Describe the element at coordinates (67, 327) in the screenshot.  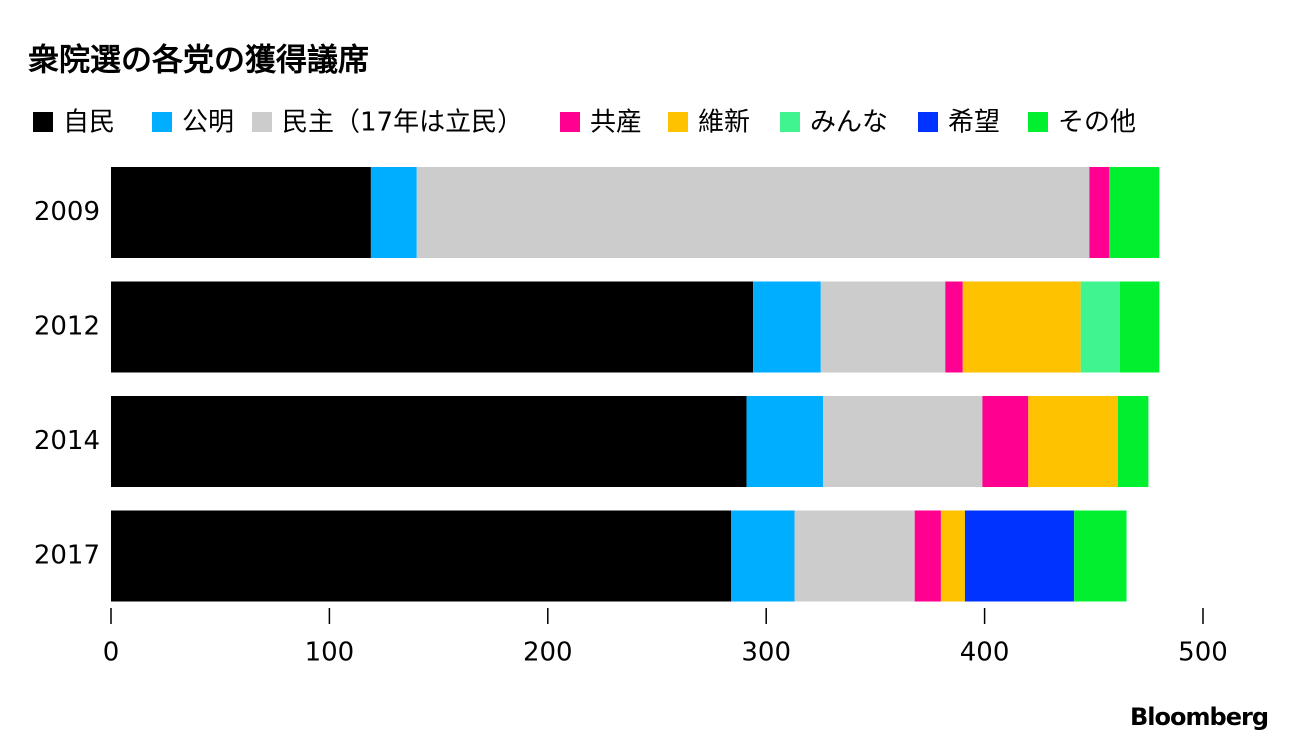
I see `y-tick-label: 2012` at that location.